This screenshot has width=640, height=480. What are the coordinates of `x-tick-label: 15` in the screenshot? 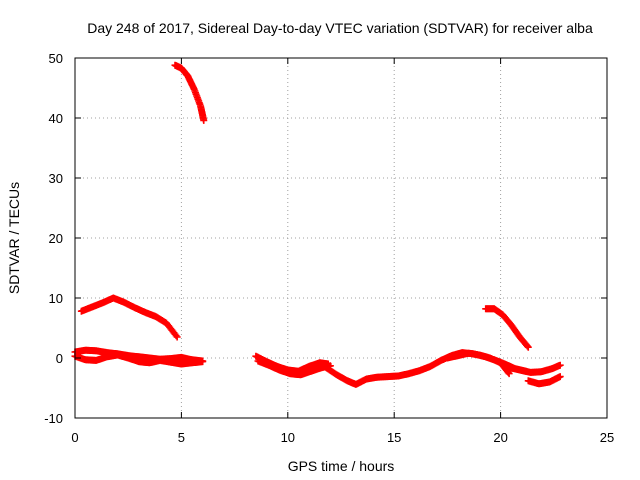 It's located at (394, 437).